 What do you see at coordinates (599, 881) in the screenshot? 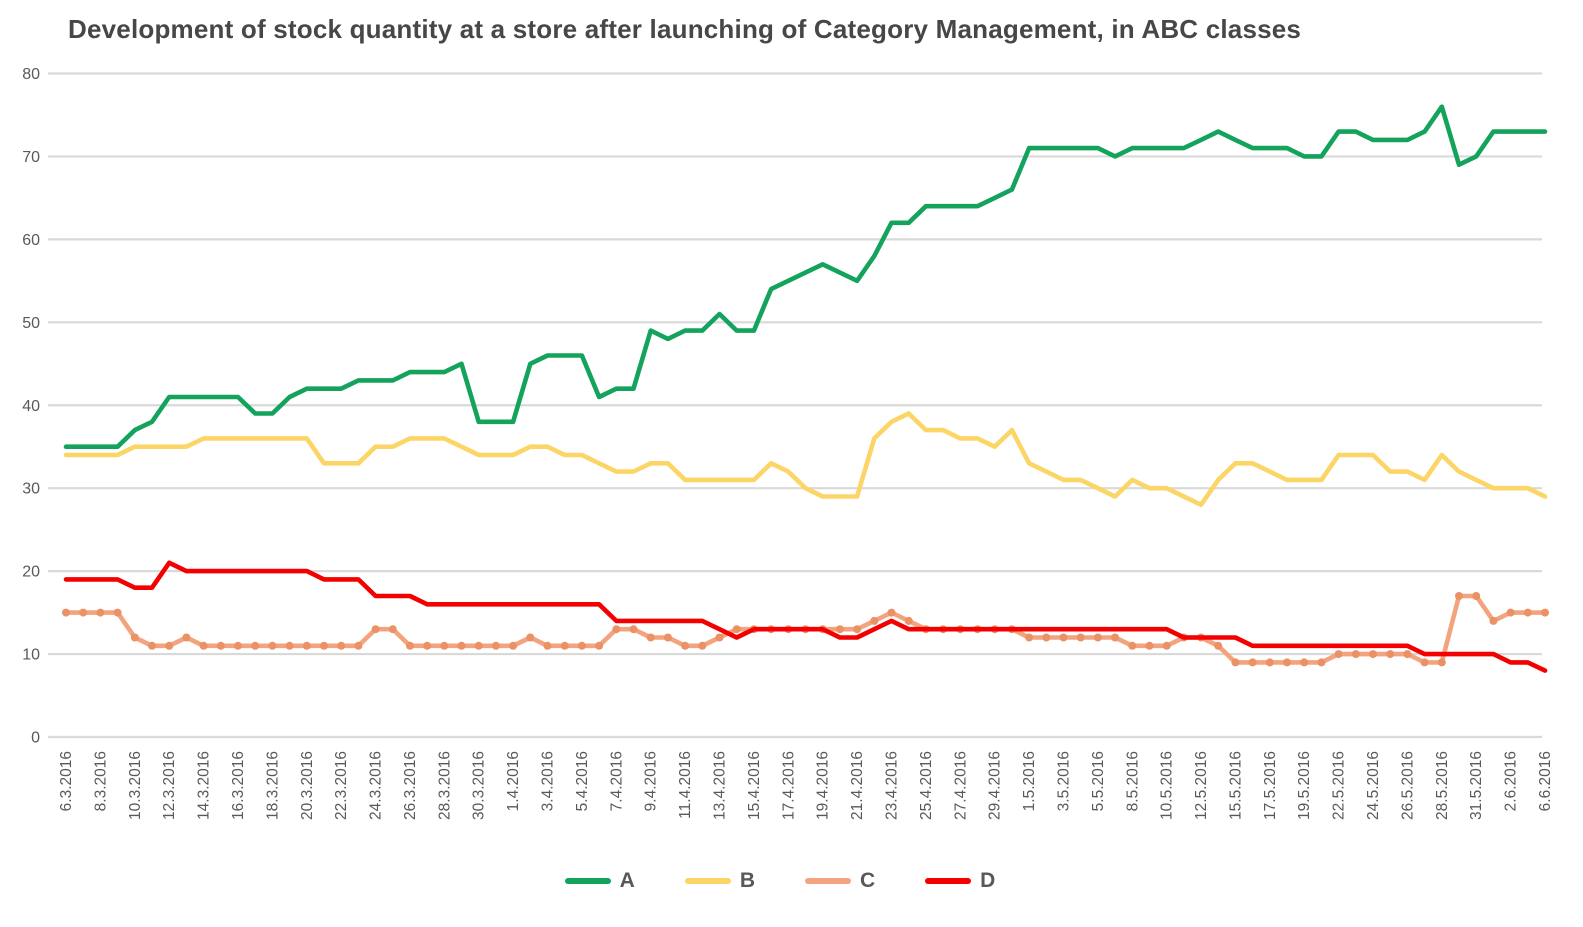
I see `legend-item-A: A` at bounding box center [599, 881].